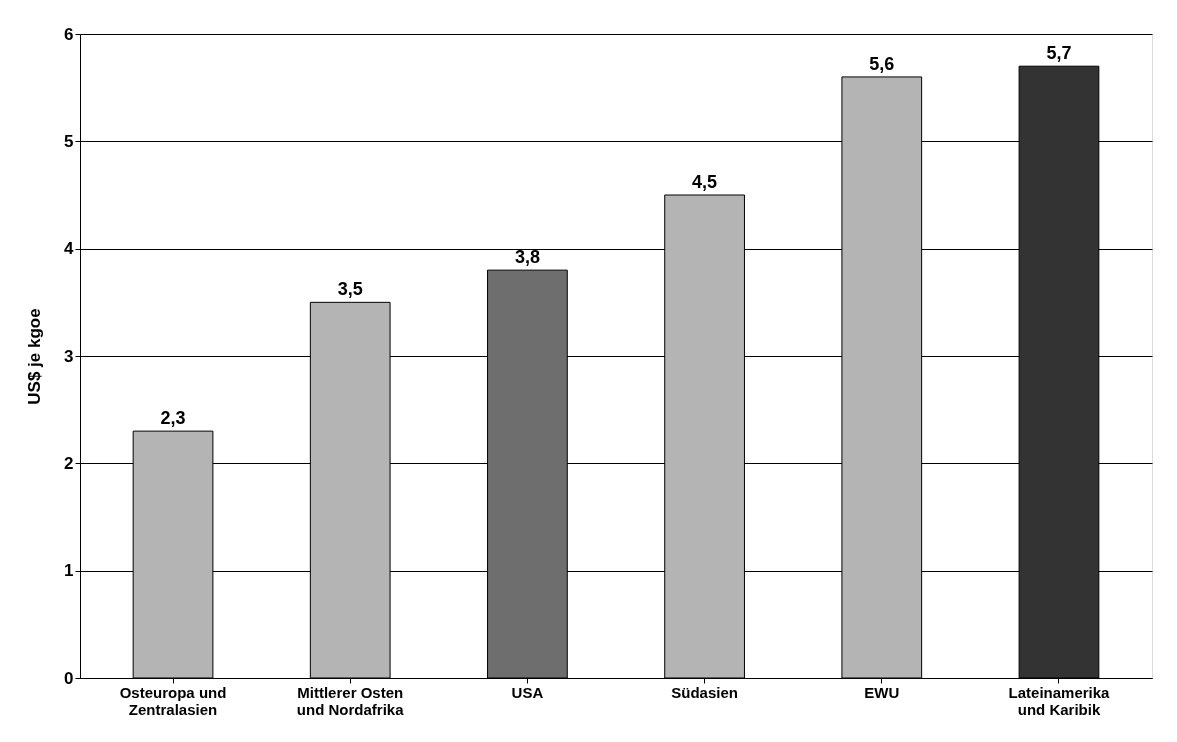  Describe the element at coordinates (69, 249) in the screenshot. I see `y-tick-label: 4` at that location.